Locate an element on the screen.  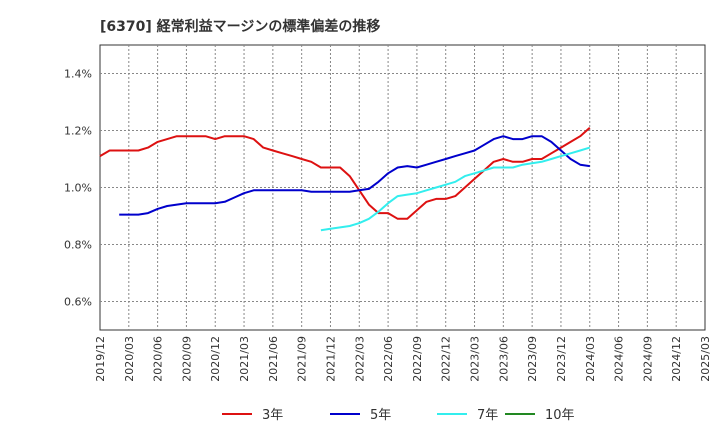
x-tick-label: 2024/09 is located at coordinates (647, 359).